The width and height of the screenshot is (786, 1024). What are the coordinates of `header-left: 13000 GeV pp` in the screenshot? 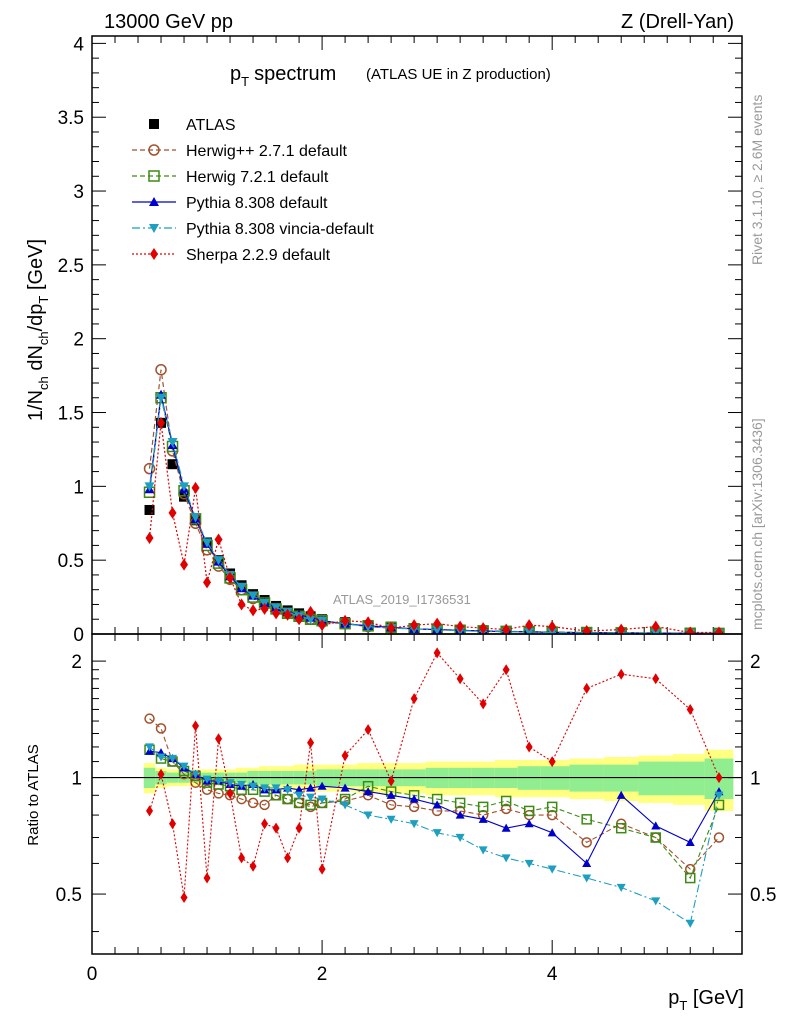 It's located at (168, 22).